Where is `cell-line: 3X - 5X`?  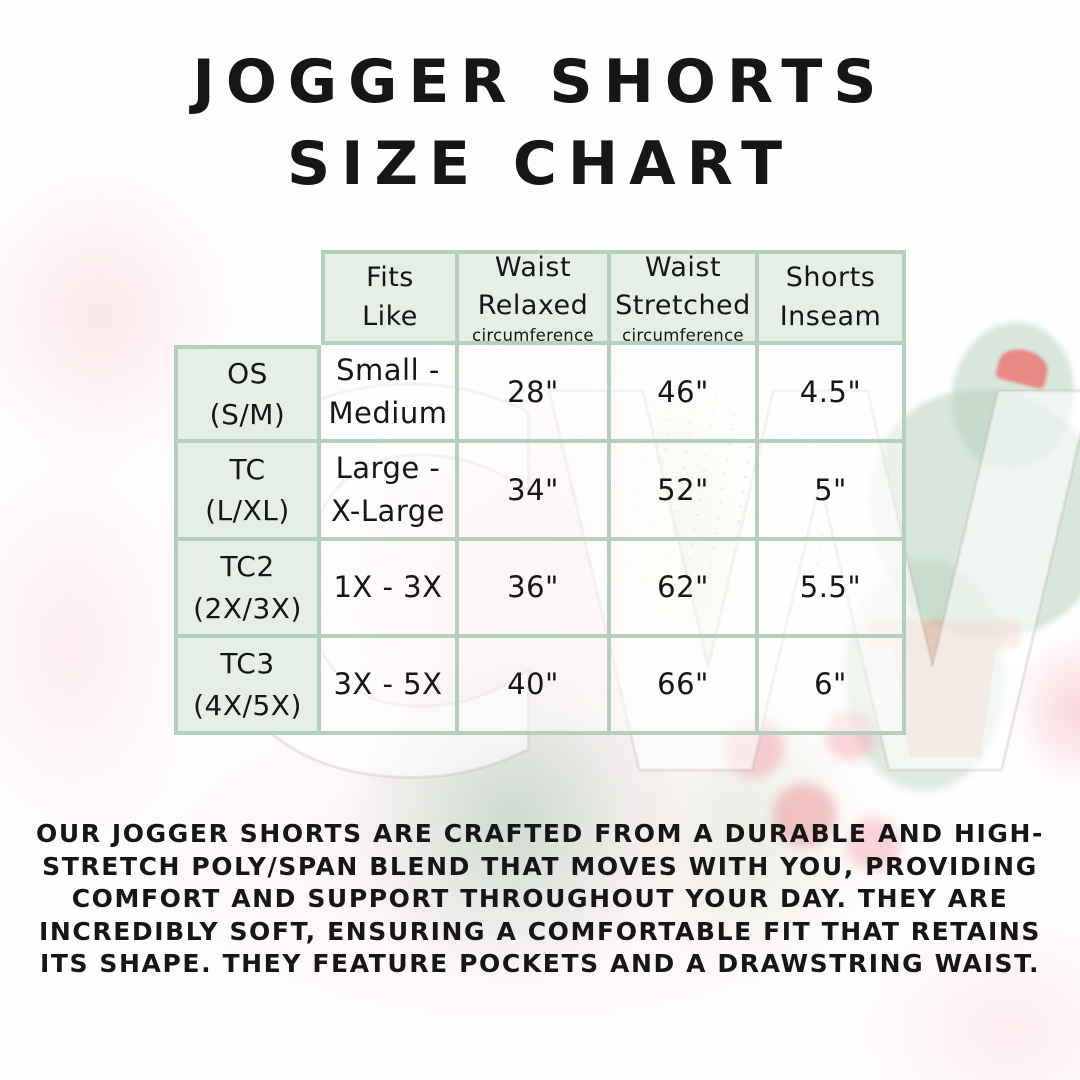 cell-line: 3X - 5X is located at coordinates (388, 684).